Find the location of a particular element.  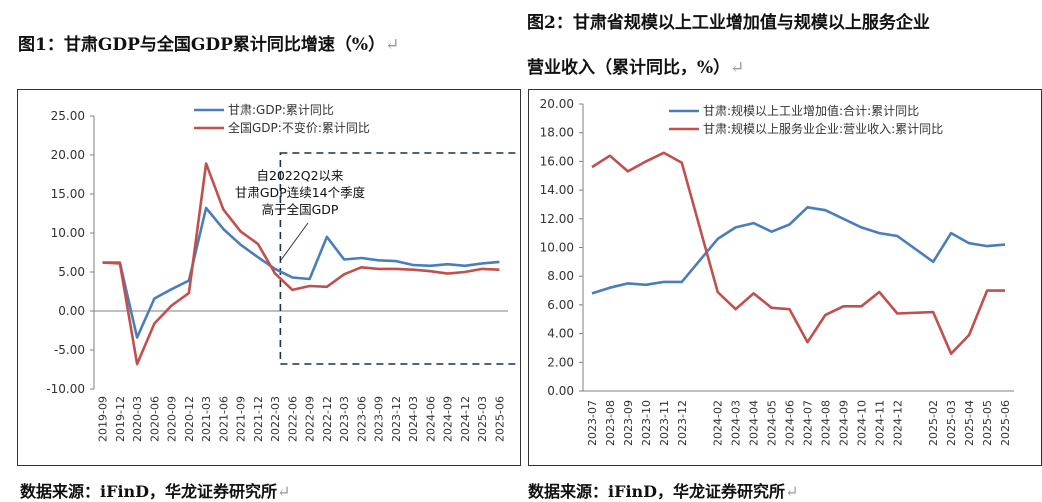

x-tick-label: 2025-02 is located at coordinates (933, 423).